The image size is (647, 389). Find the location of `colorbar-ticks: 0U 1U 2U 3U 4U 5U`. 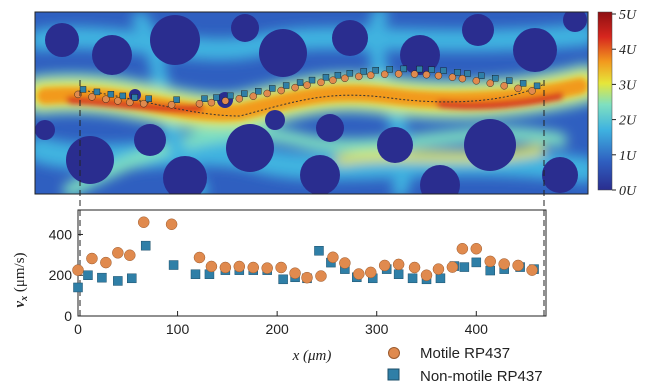

colorbar-ticks: 0U 1U 2U 3U 4U 5U is located at coordinates (624, 103).